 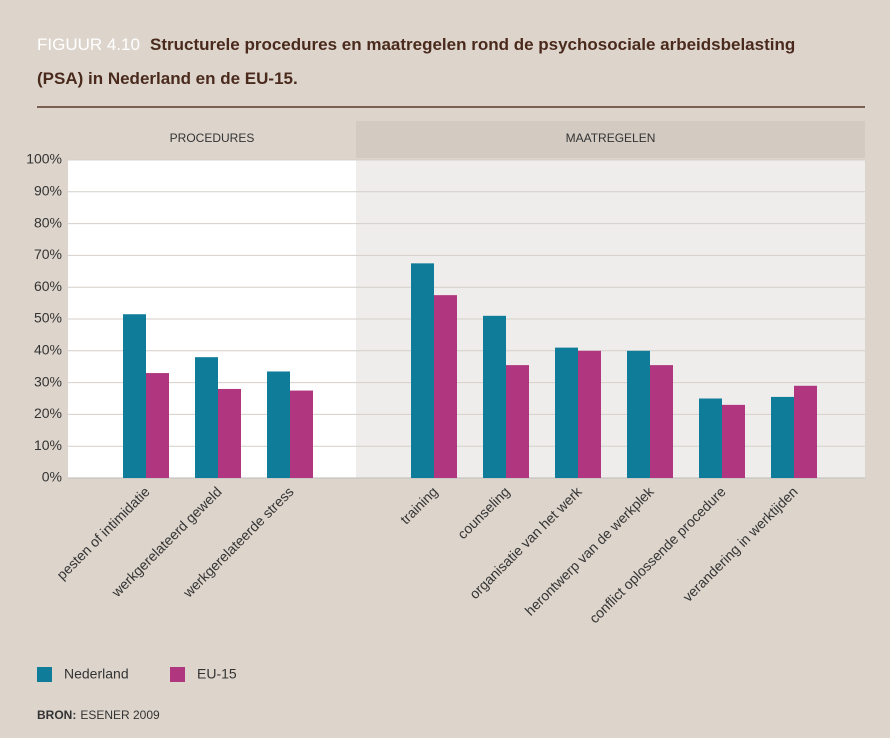 I want to click on y-tick-label: 10%, so click(x=48, y=445).